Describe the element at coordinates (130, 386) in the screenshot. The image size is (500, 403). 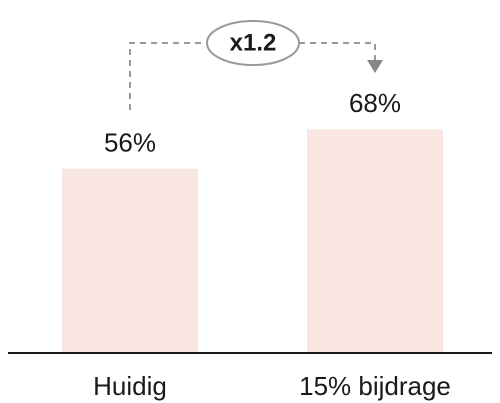
I see `x-tick-label: Huidig` at that location.